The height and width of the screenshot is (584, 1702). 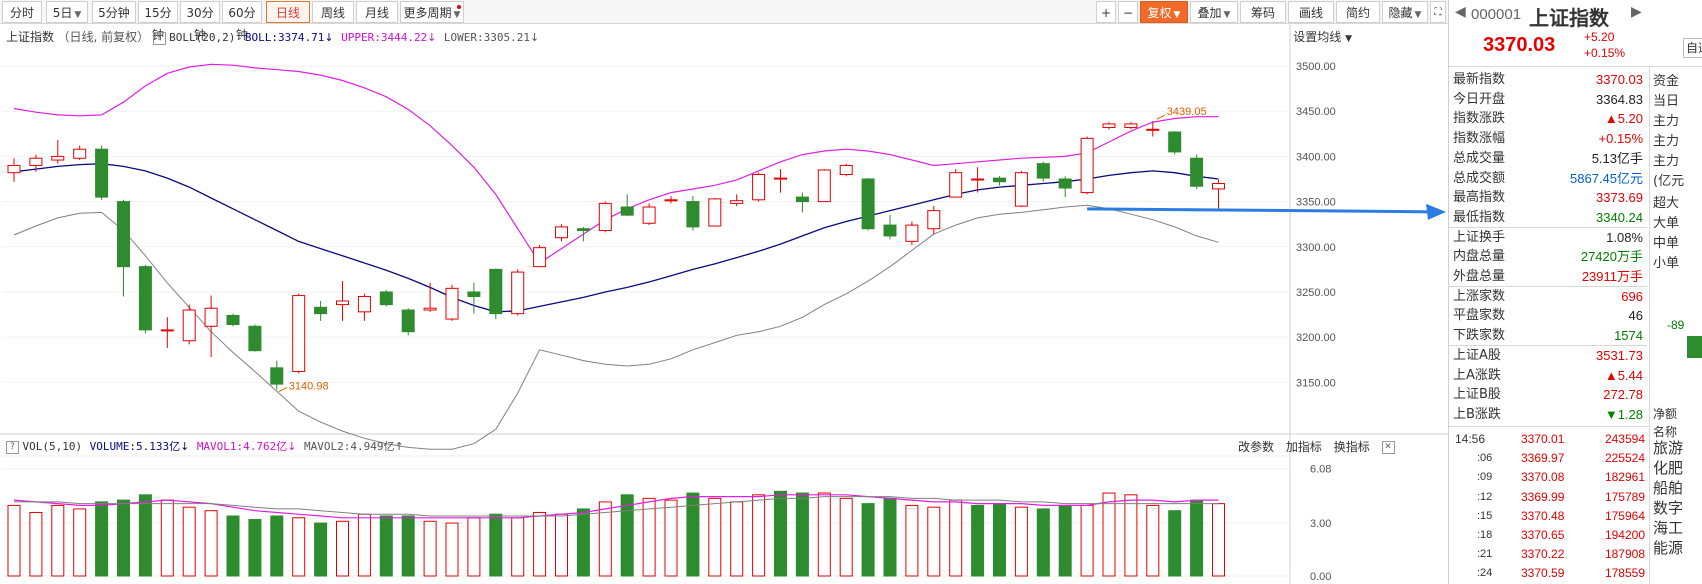 What do you see at coordinates (1405, 12) in the screenshot?
I see `hide-button: 隐藏 ▼` at bounding box center [1405, 12].